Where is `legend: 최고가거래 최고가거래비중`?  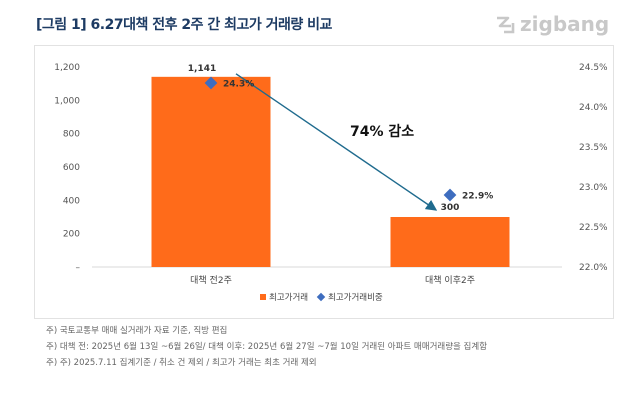 legend: 최고가거래 최고가거래비중 is located at coordinates (321, 297).